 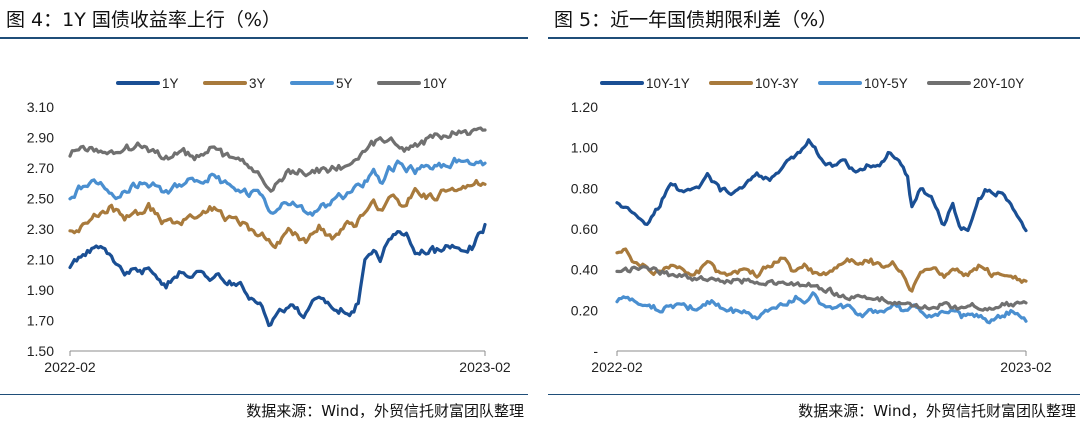 What do you see at coordinates (584, 229) in the screenshot?
I see `y-tick-label: 0.60` at bounding box center [584, 229].